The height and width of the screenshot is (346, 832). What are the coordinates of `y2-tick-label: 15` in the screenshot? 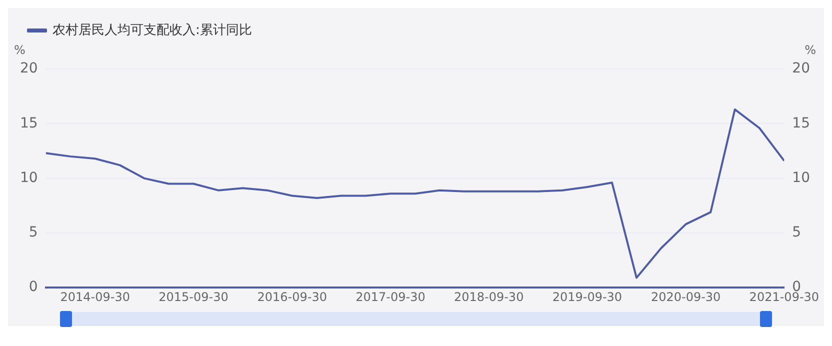 It's located at (801, 123).